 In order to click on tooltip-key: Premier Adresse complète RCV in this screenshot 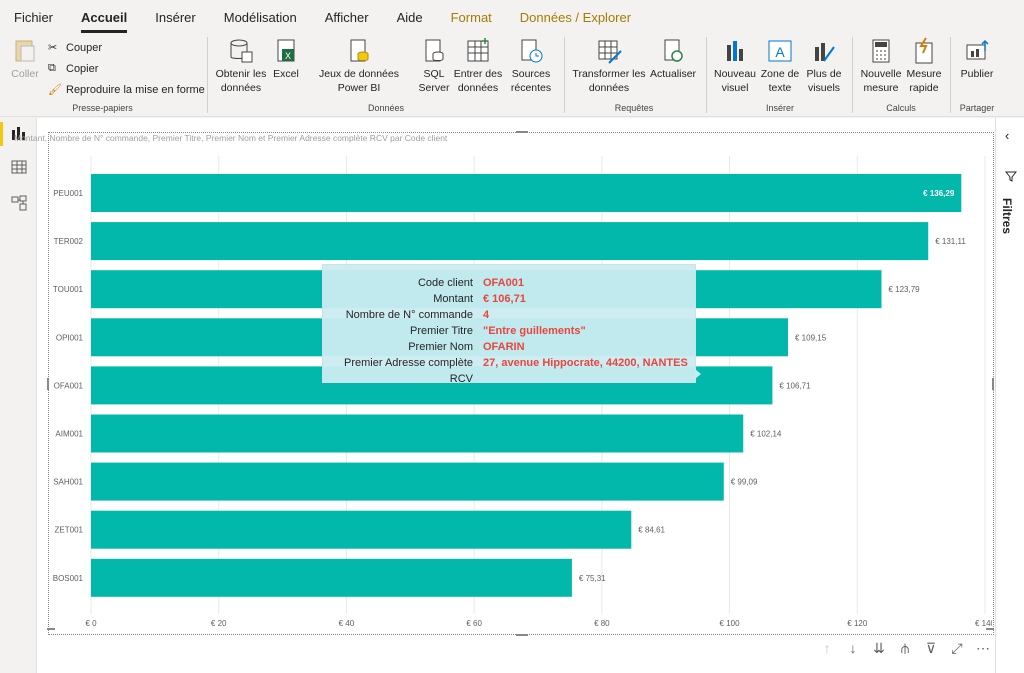, I will do `click(408, 371)`.